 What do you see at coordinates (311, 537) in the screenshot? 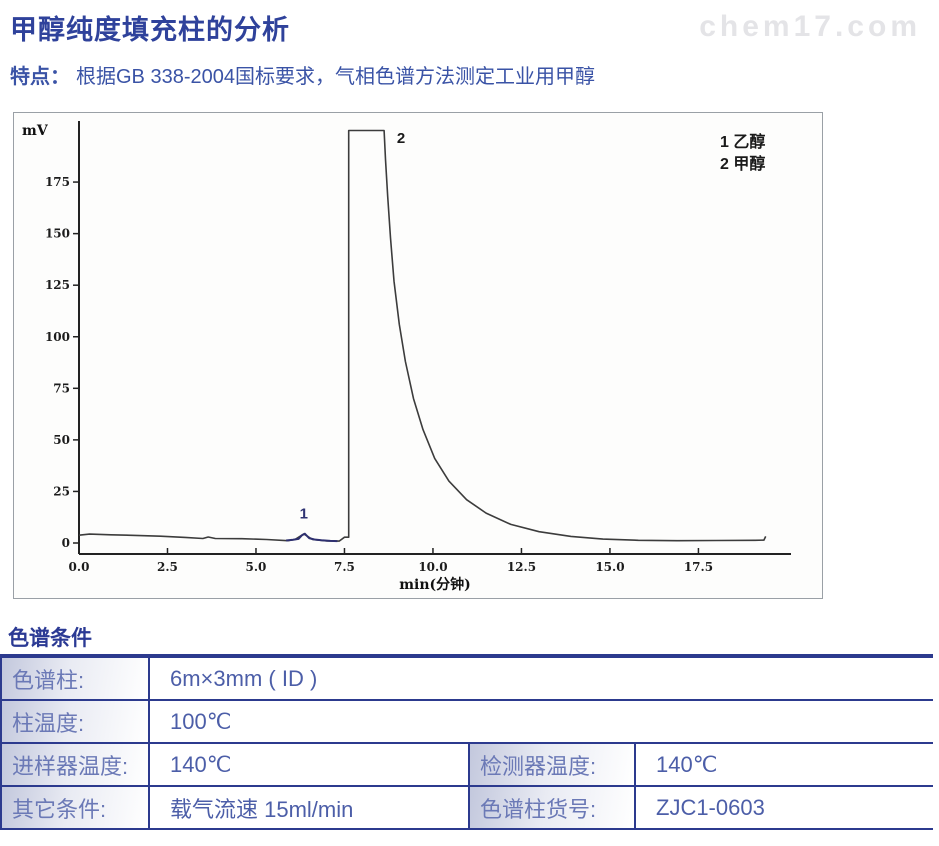
I see `peak1-marker` at bounding box center [311, 537].